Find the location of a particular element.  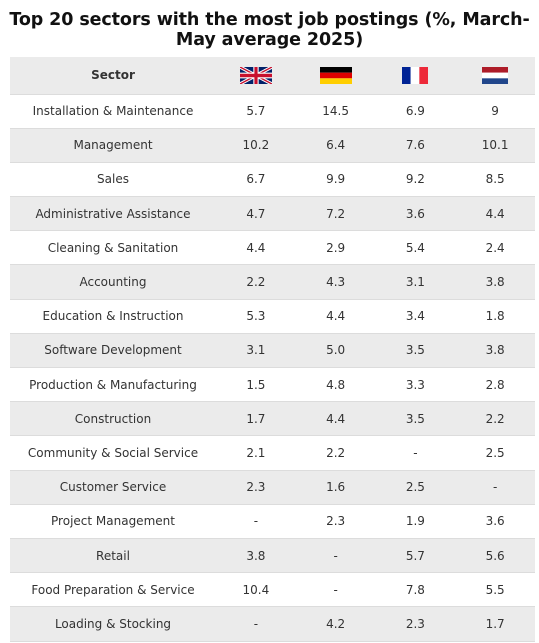

table-row: Education & Instruction 5.3 4.4 3.4 1.8 is located at coordinates (272, 316).